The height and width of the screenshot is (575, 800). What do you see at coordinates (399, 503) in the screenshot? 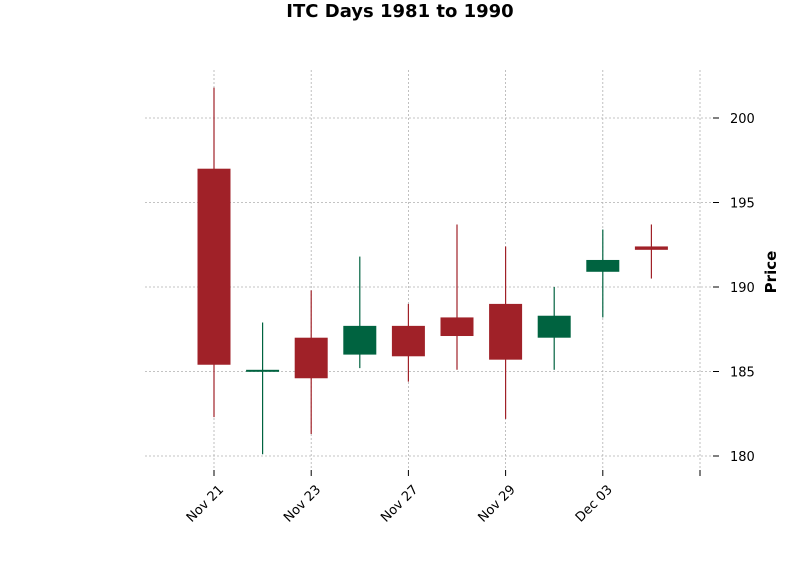
I see `x-tick-label: Nov 27` at bounding box center [399, 503].